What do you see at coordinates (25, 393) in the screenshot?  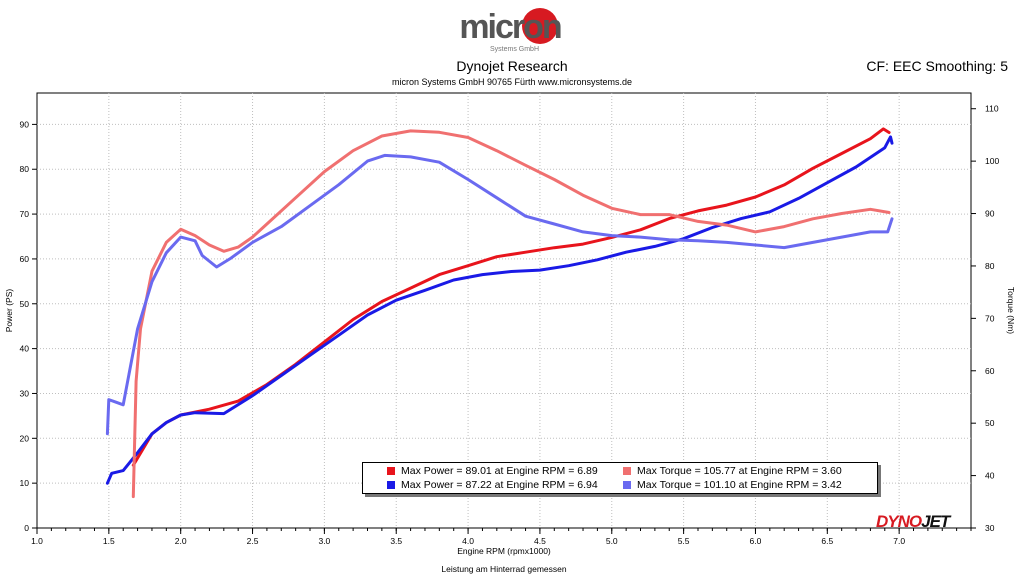 I see `y-tick-label: 30` at bounding box center [25, 393].